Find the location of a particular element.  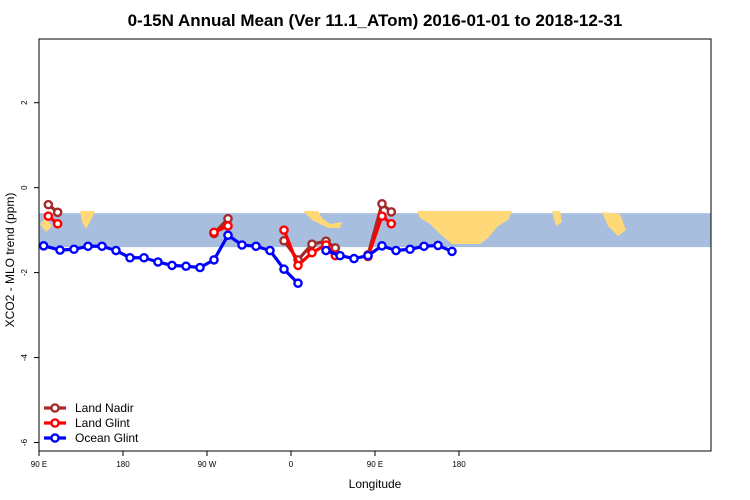

legend-marker-ocean-glint is located at coordinates (55, 438).